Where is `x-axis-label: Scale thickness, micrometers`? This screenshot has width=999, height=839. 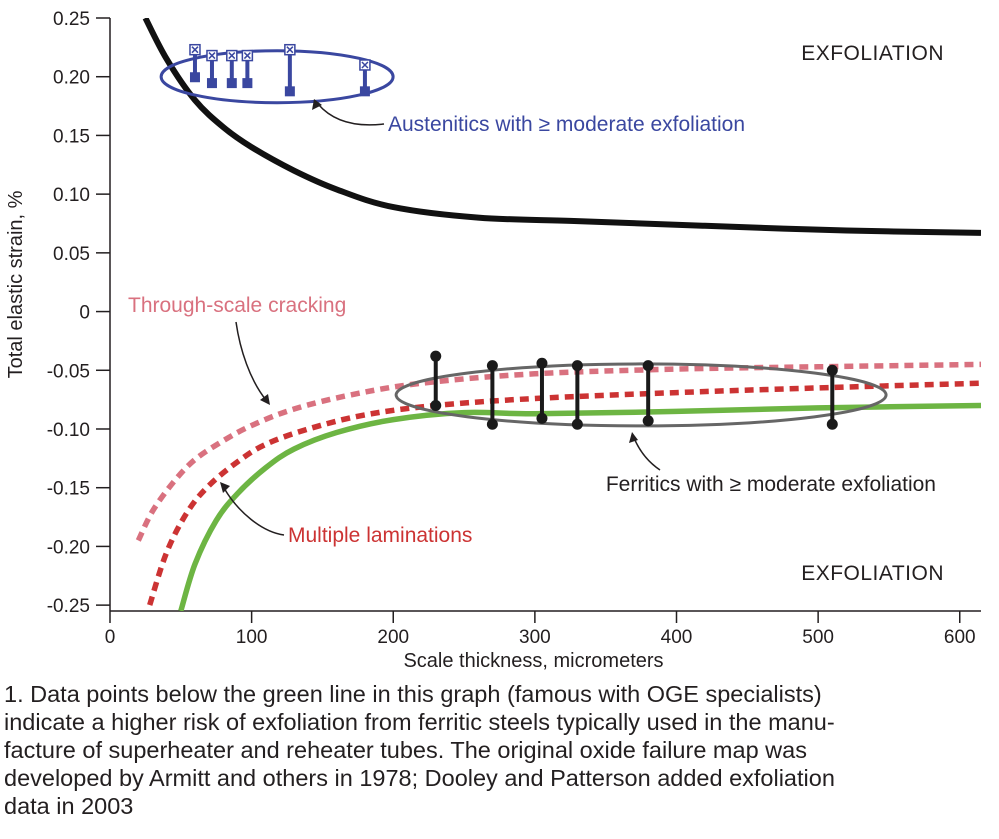
x-axis-label: Scale thickness, micrometers is located at coordinates (533, 661).